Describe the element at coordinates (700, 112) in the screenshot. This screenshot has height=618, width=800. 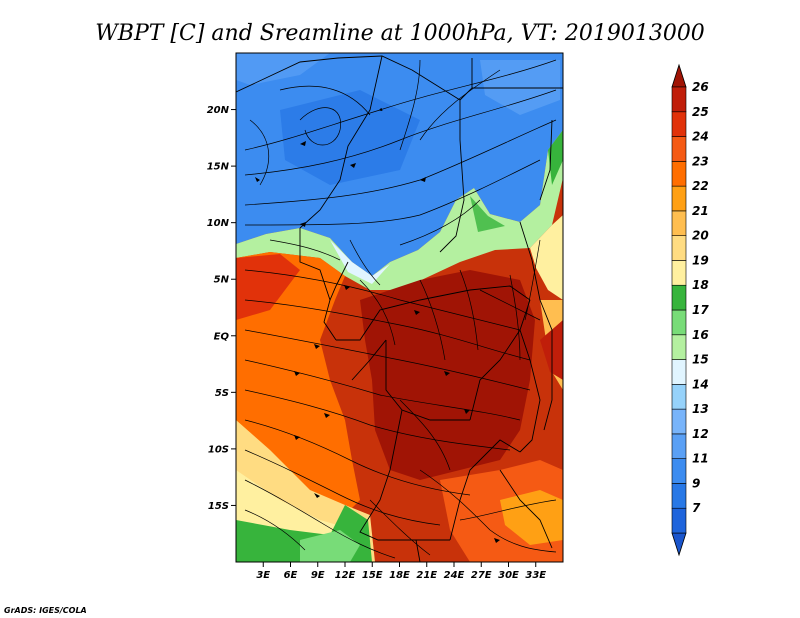
I see `colorbar-label: 25` at that location.